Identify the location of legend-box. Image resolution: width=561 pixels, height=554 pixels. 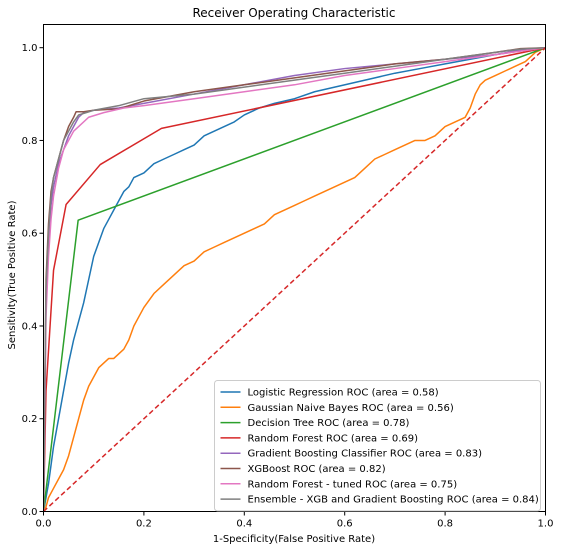
(377, 446).